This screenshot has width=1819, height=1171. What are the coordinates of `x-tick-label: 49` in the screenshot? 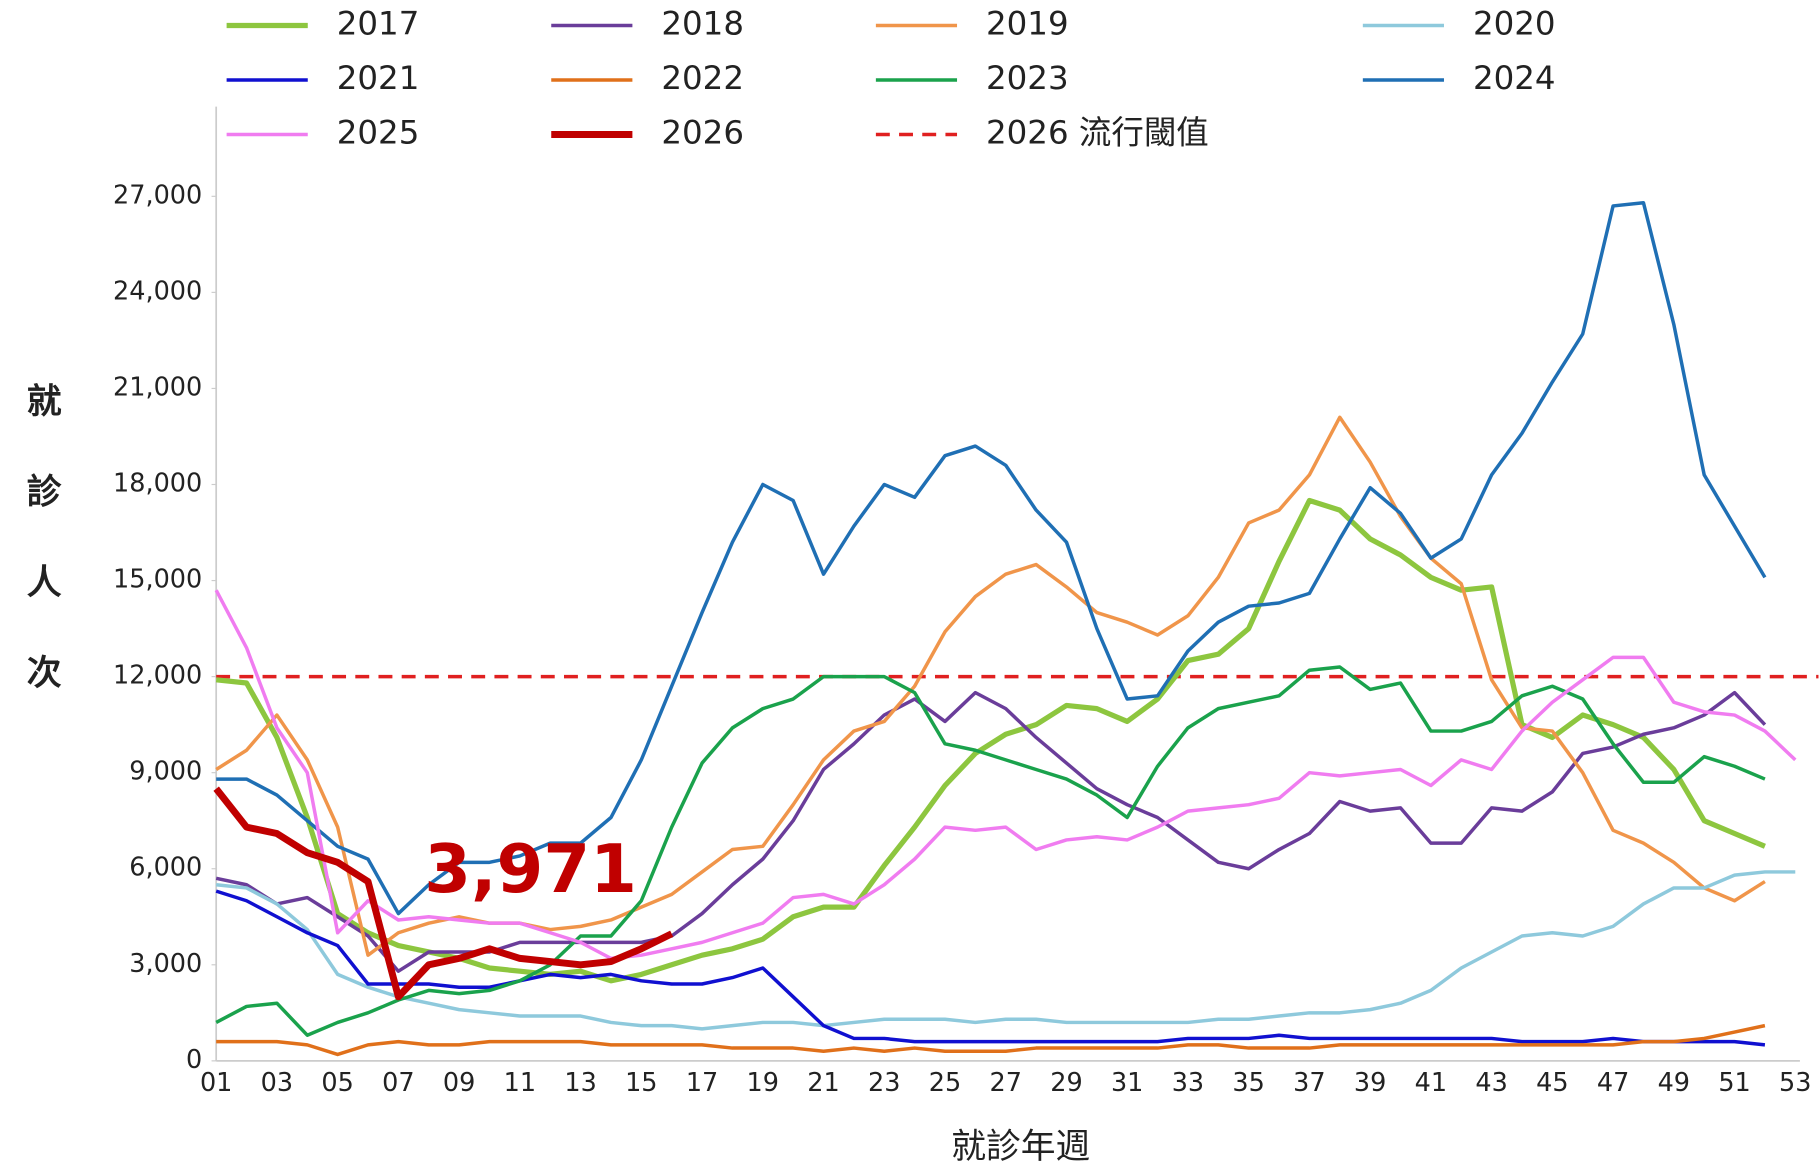 It's located at (1674, 1083).